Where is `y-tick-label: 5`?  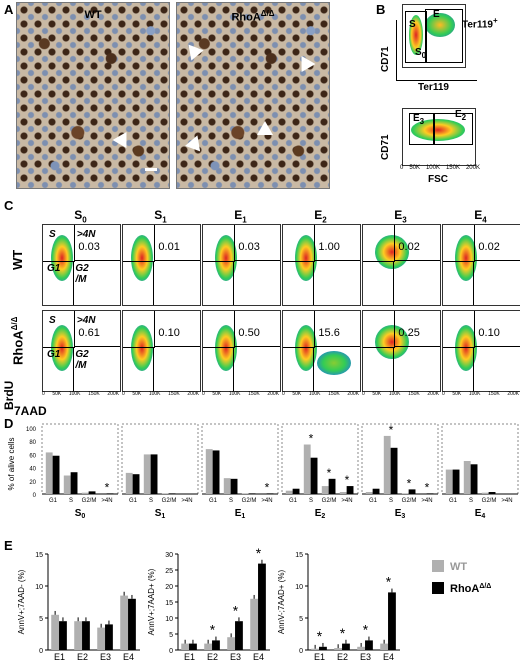
y-tick-label: 5 is located at coordinates (301, 619).